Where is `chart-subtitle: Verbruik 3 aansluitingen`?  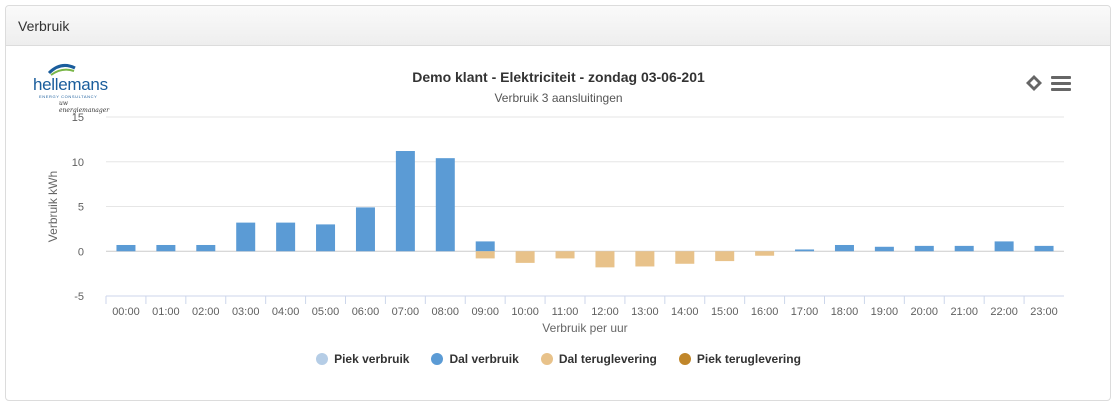 chart-subtitle: Verbruik 3 aansluitingen is located at coordinates (558, 98).